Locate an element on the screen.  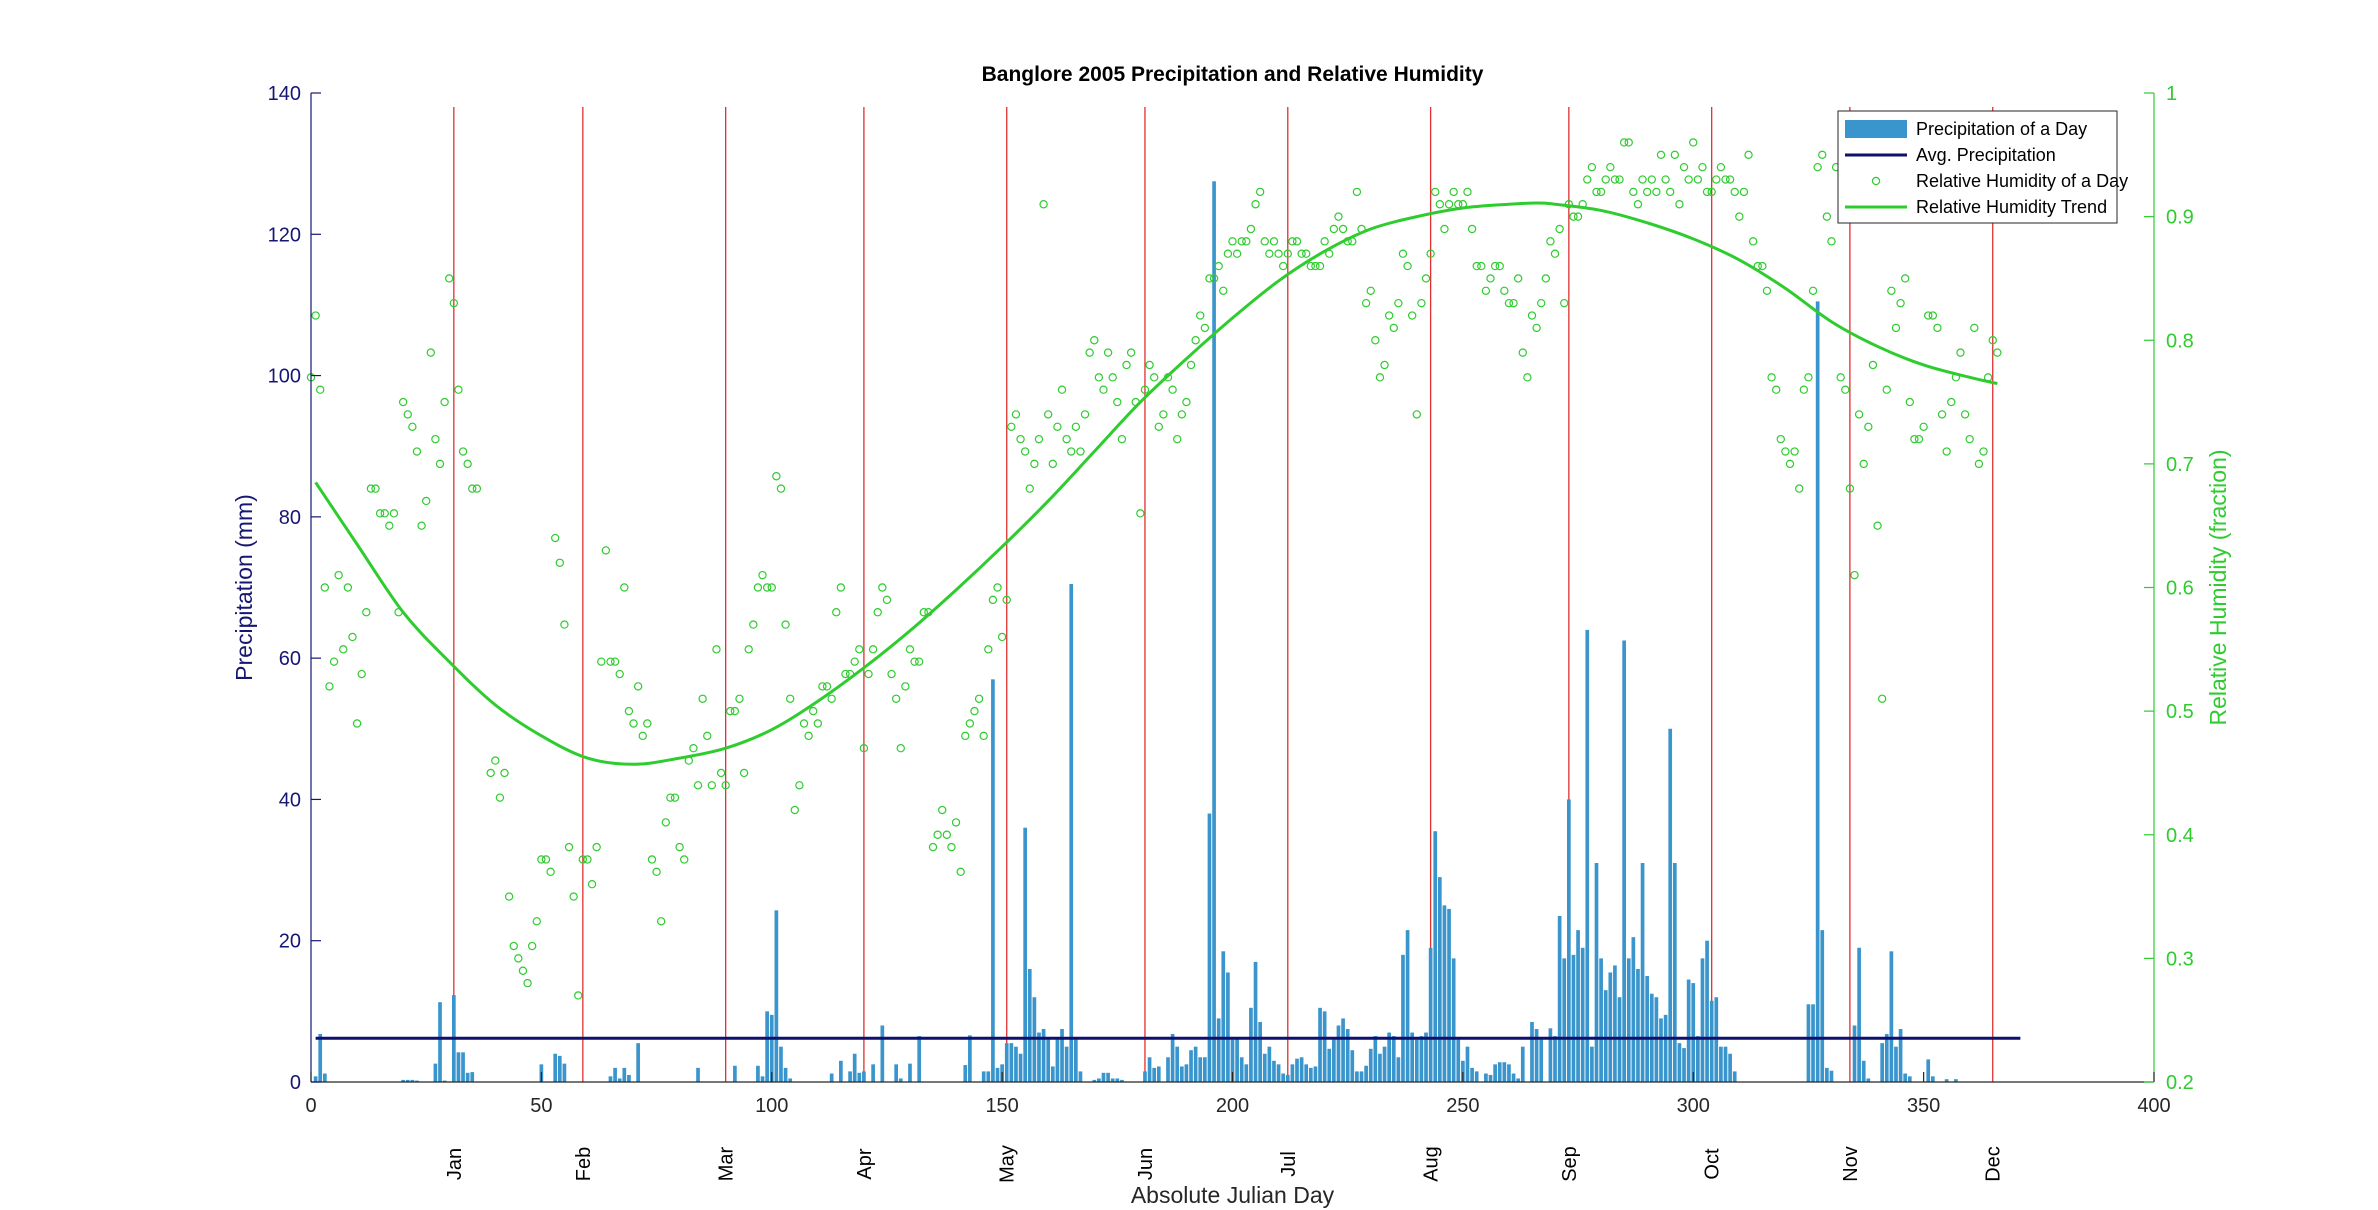
legend-item-humidity-daily: Relative Humidity of a Day is located at coordinates (2022, 181).